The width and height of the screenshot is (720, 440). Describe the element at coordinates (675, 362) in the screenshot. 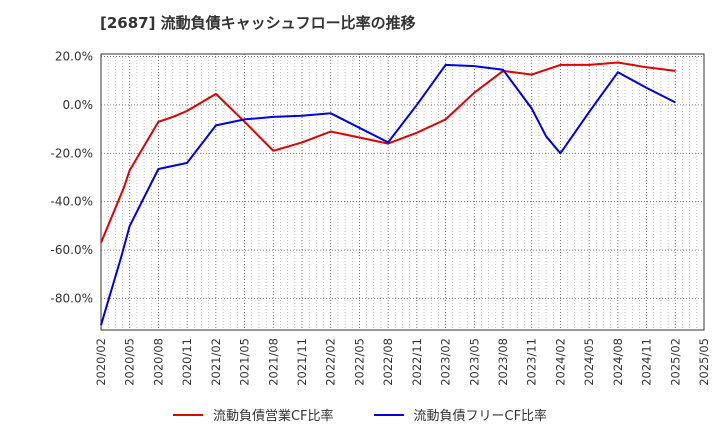

I see `x-tick-label: 2025/02` at that location.